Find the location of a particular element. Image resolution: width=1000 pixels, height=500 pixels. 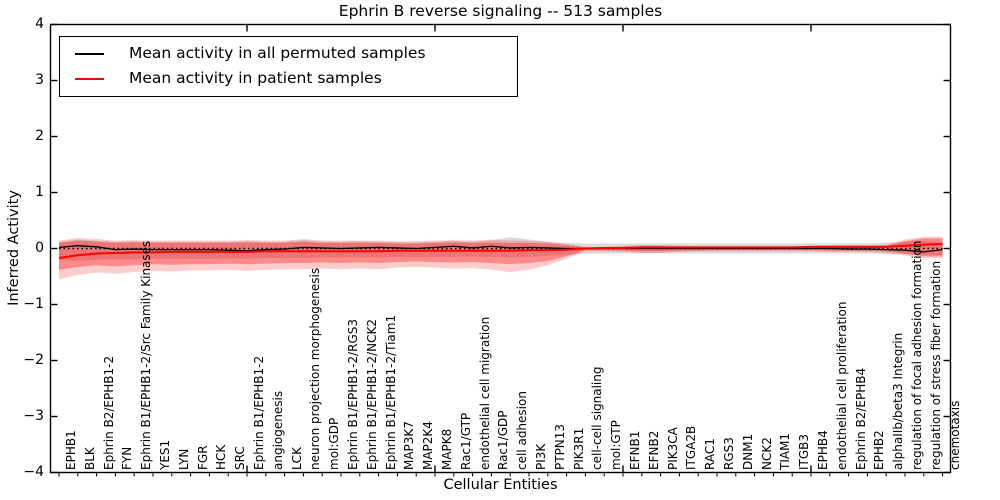

x-tick-label: BLK is located at coordinates (89, 458).